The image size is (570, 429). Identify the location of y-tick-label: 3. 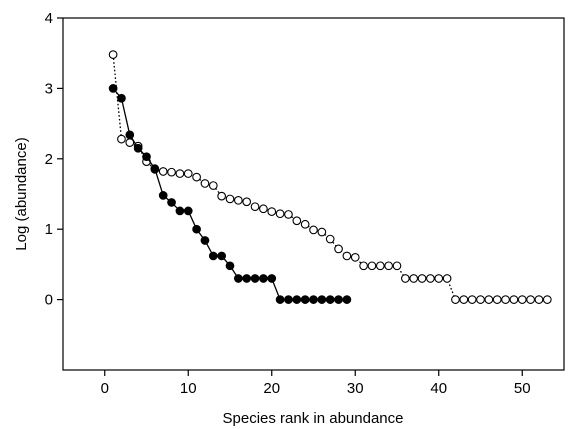
(49, 88).